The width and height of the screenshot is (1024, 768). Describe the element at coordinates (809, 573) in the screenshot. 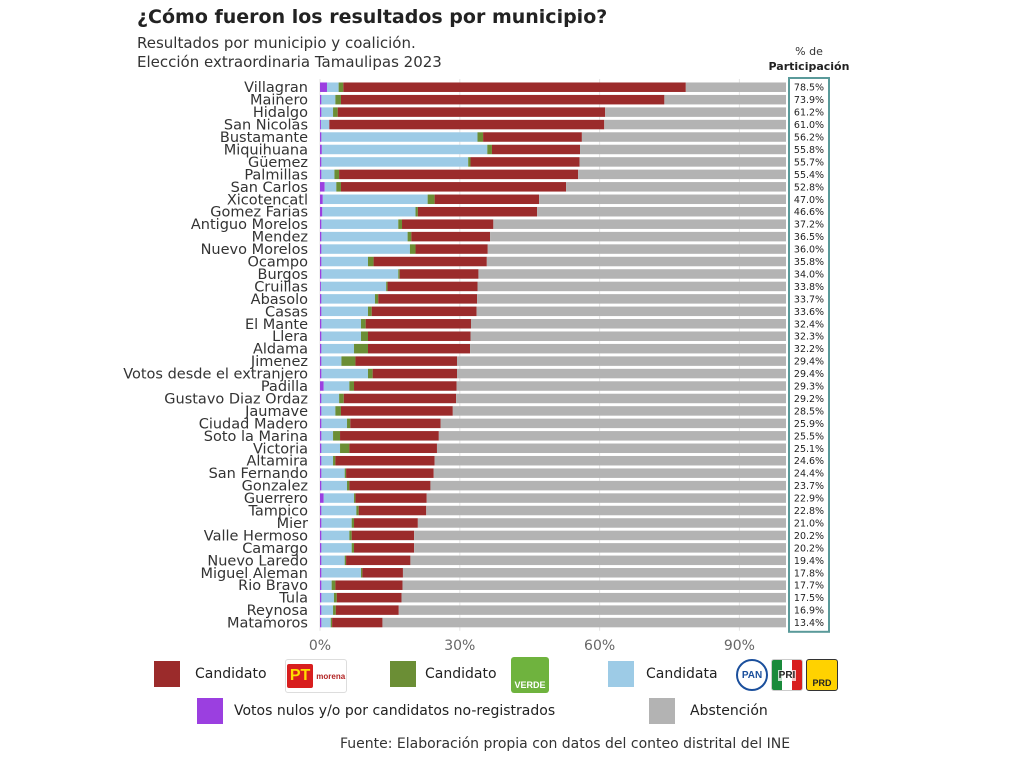

I see `participation-label: 17.8%` at that location.